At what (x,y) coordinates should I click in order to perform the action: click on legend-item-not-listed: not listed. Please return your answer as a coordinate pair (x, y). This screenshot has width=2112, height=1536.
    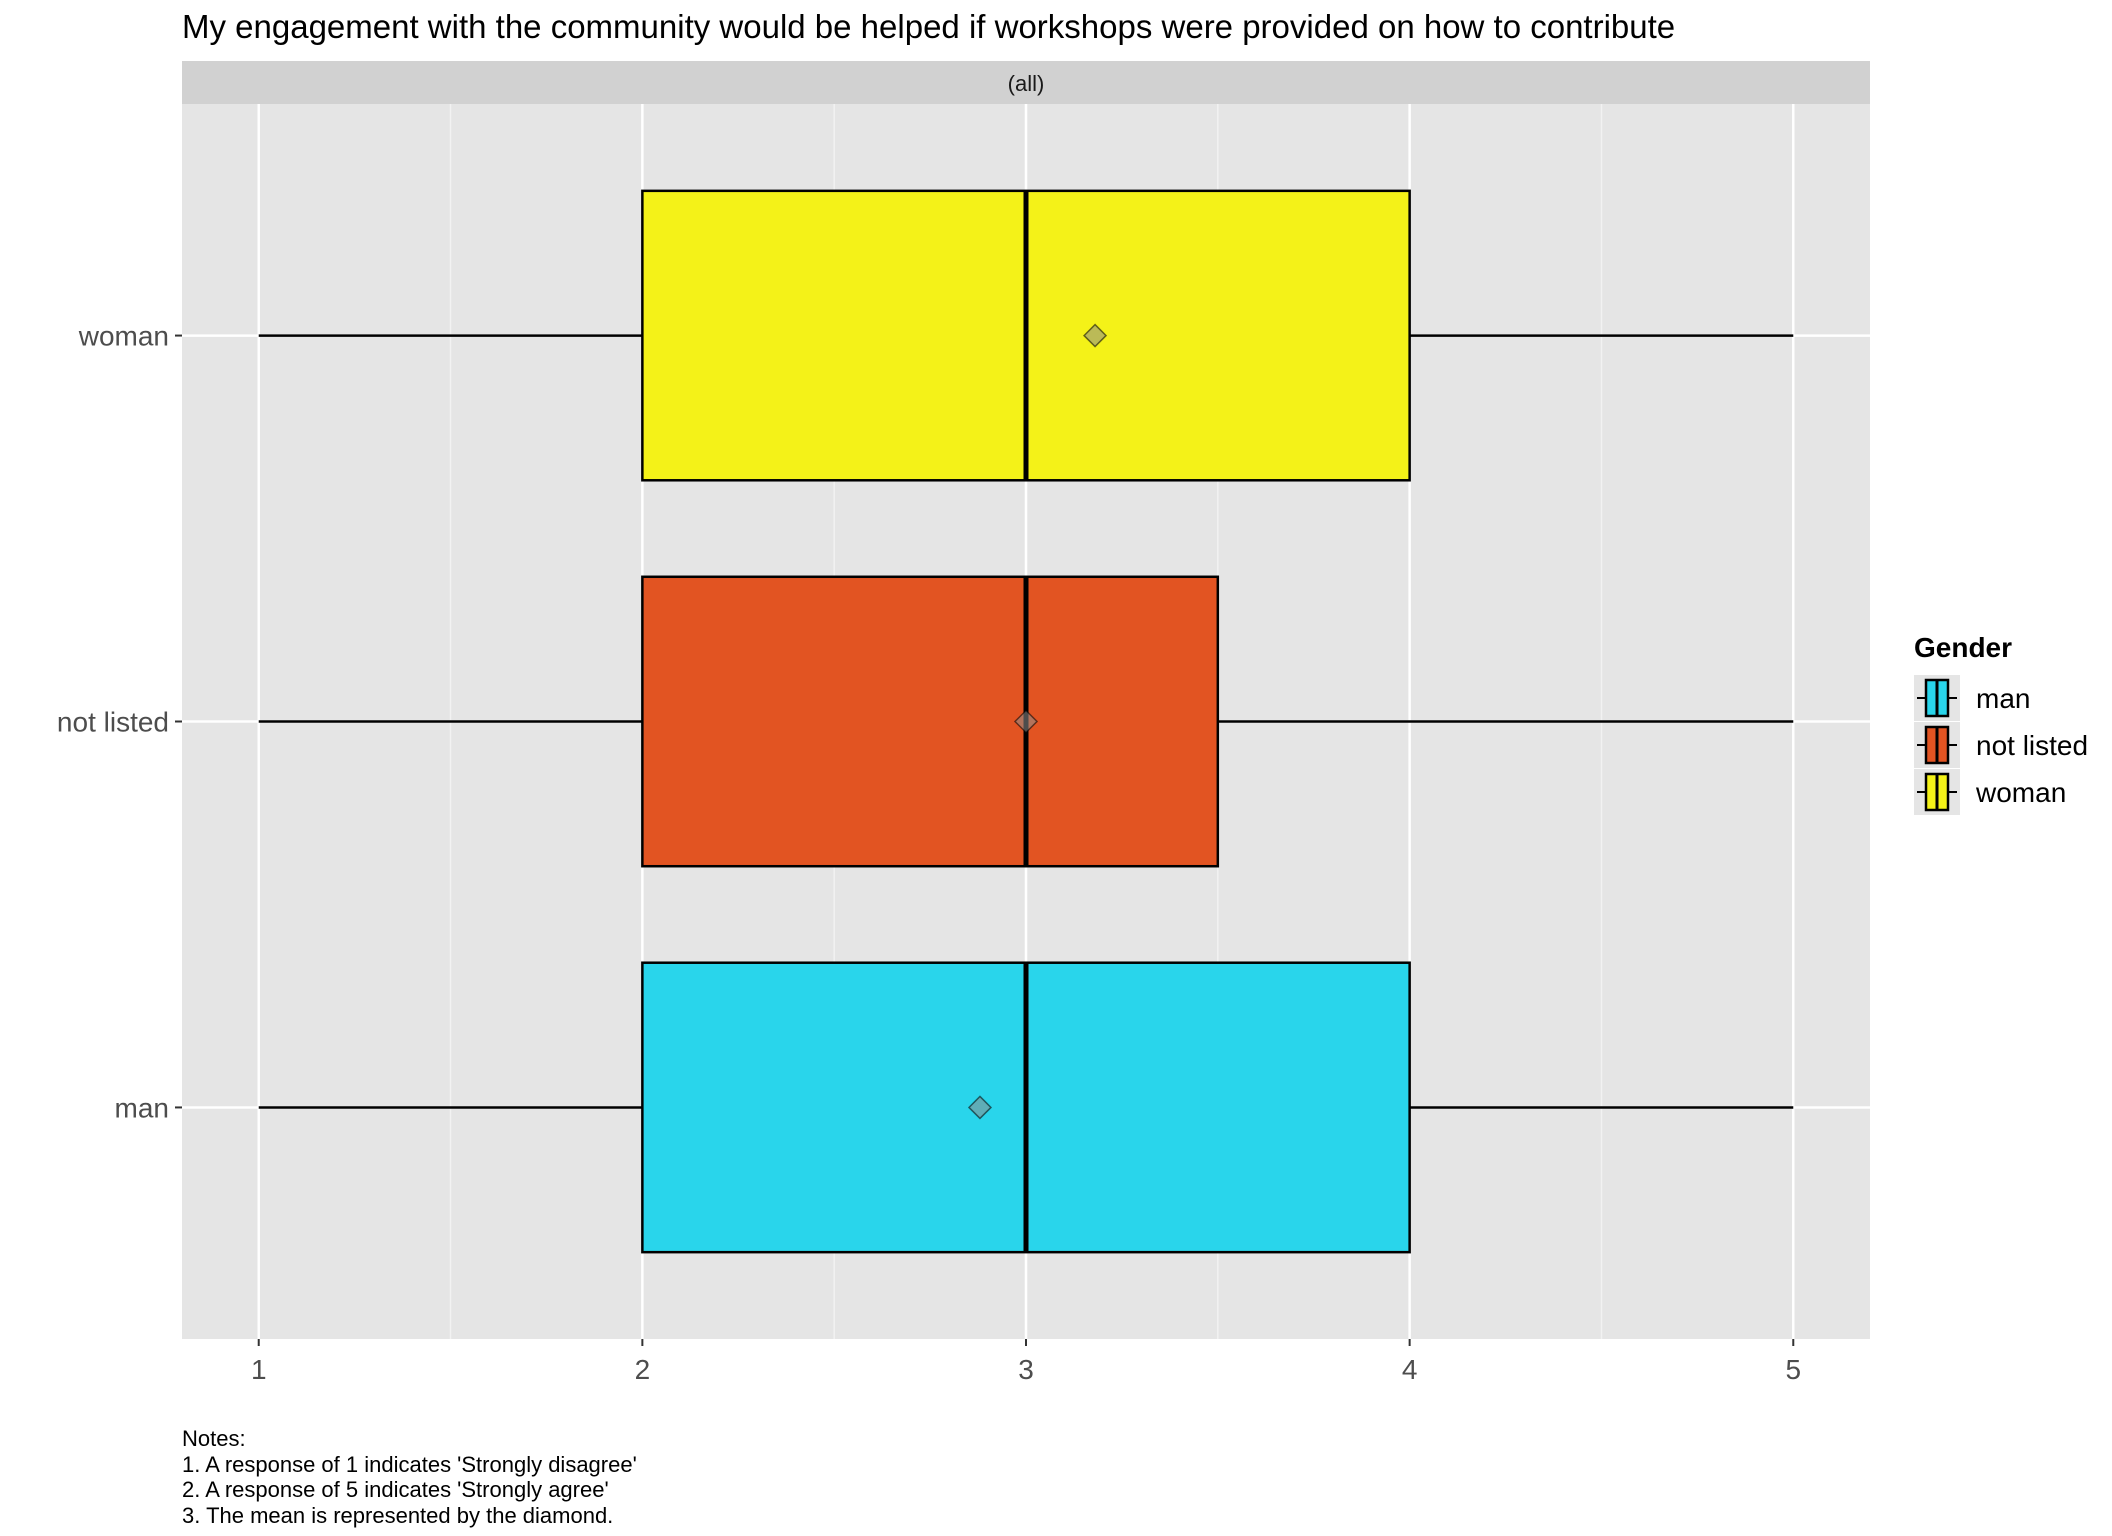
    Looking at the image, I should click on (2001, 745).